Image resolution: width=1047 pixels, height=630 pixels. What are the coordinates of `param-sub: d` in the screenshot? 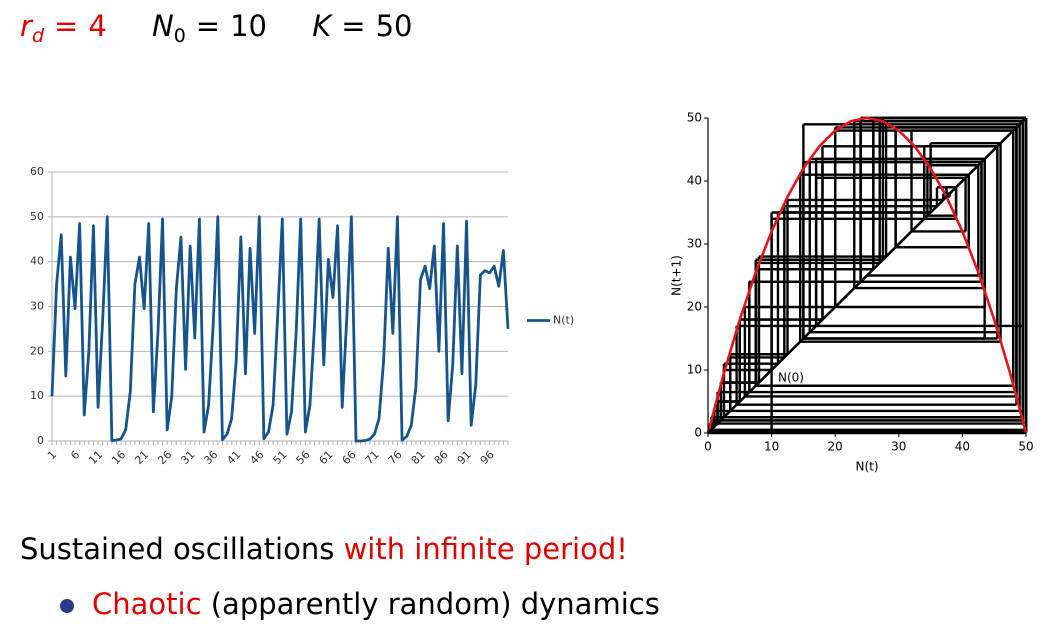 It's located at (38, 36).